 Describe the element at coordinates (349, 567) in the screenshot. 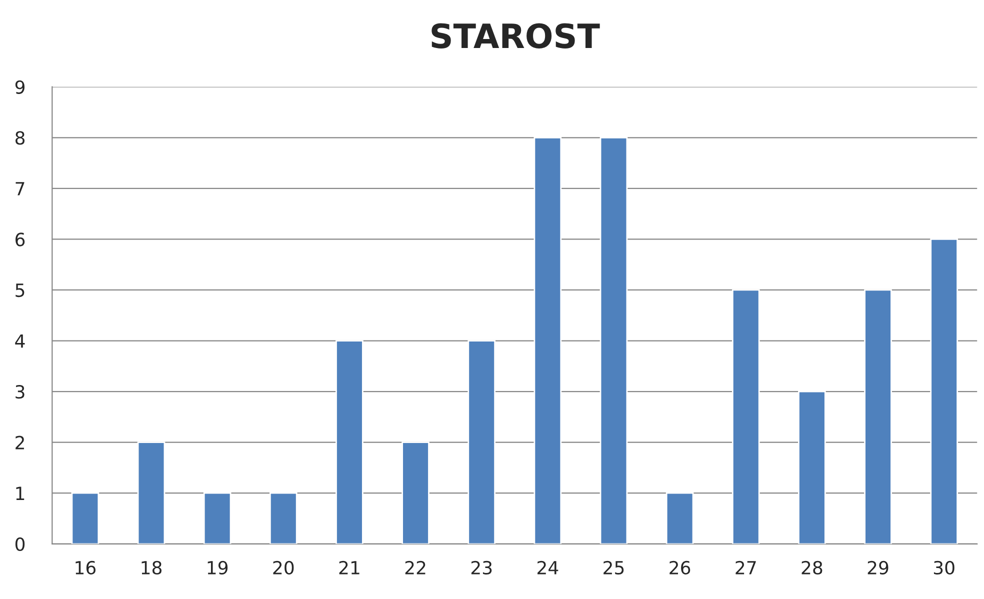

I see `x-tick-label: 21` at that location.